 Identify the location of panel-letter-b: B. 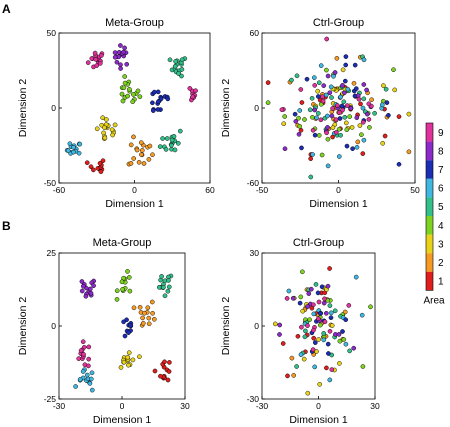
(6, 226).